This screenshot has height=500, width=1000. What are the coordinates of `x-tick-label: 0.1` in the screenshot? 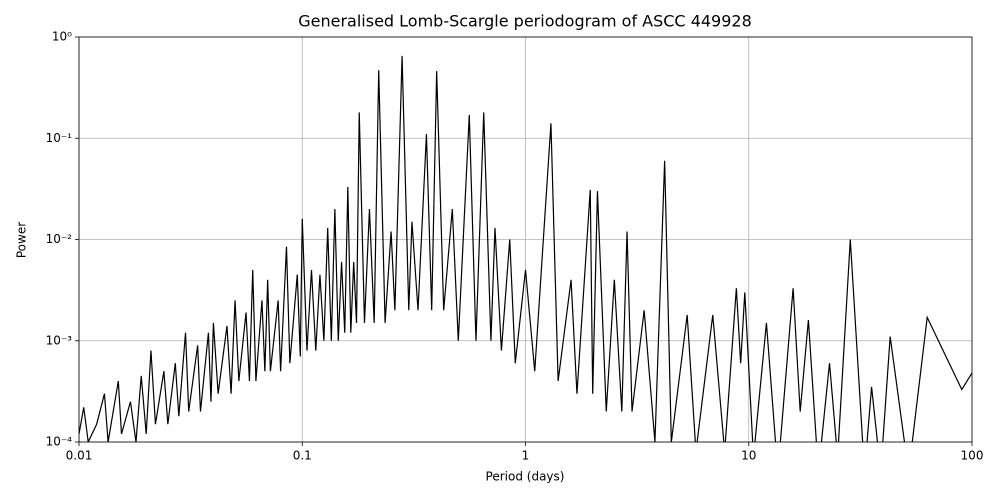 It's located at (302, 456).